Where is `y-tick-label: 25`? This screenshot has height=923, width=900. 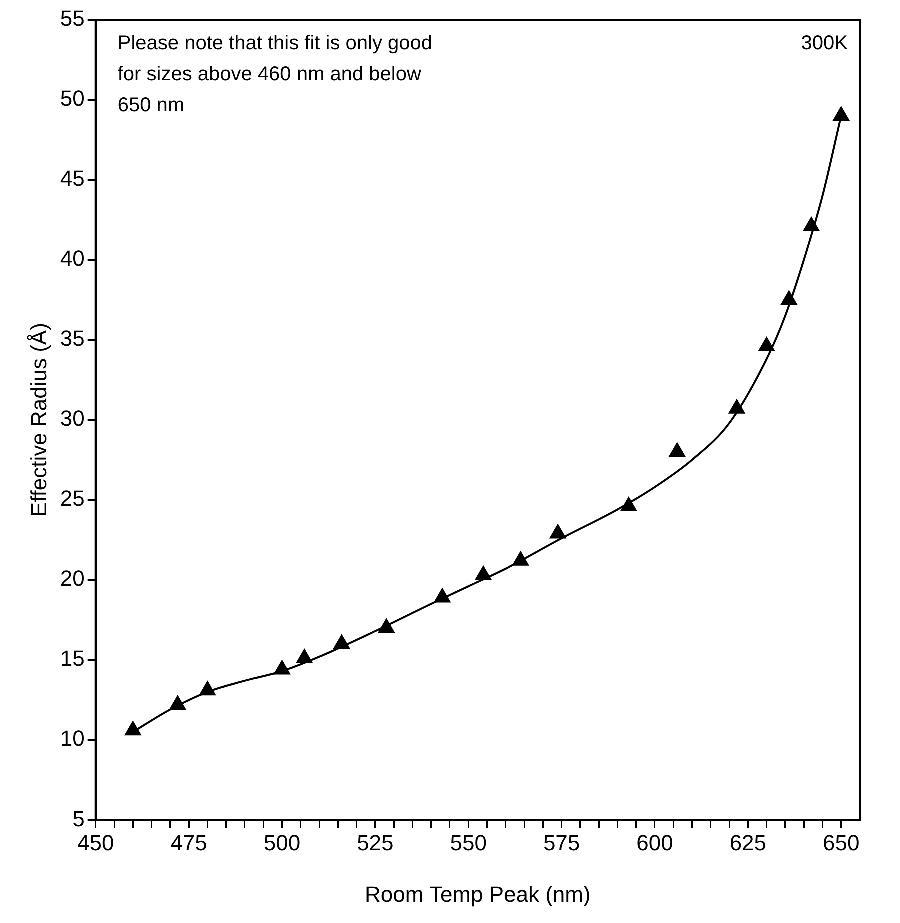
y-tick-label: 25 is located at coordinates (72, 499).